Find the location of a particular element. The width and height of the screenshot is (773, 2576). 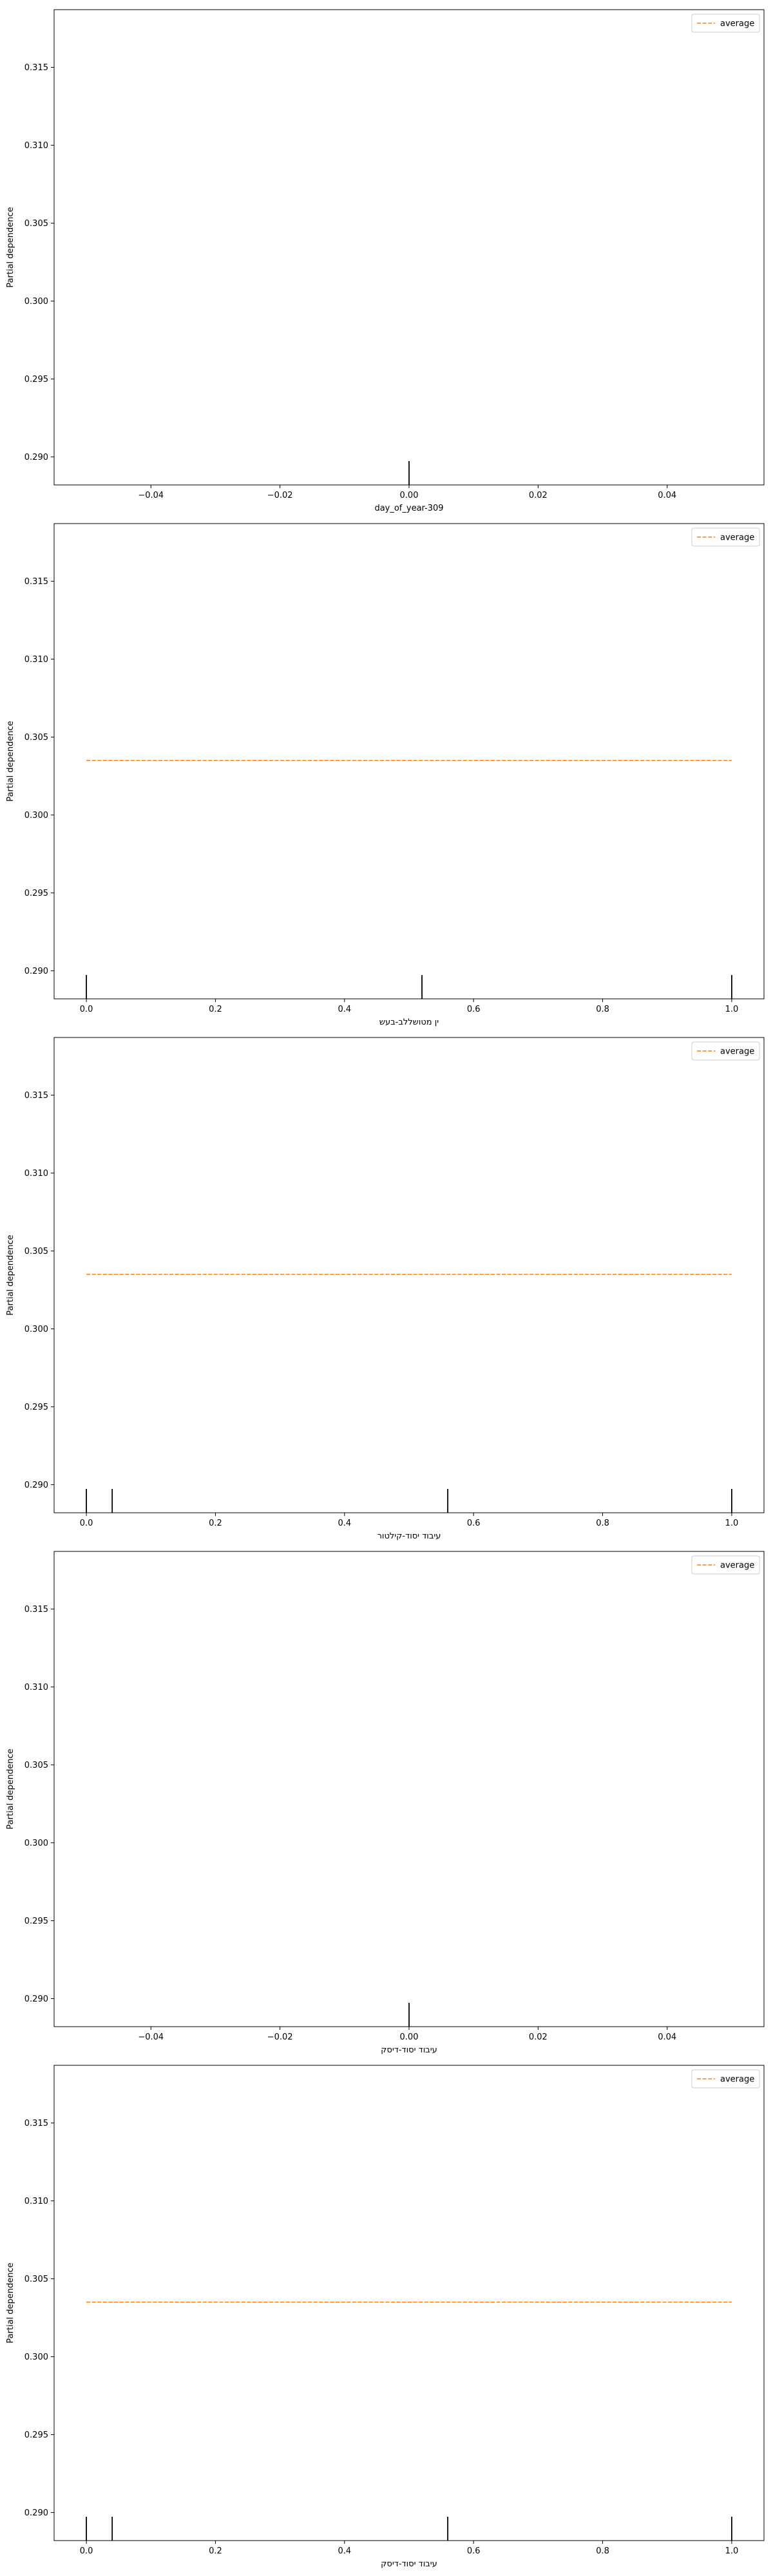

x-axis-label: ין מטושללב-בעש is located at coordinates (409, 1022).